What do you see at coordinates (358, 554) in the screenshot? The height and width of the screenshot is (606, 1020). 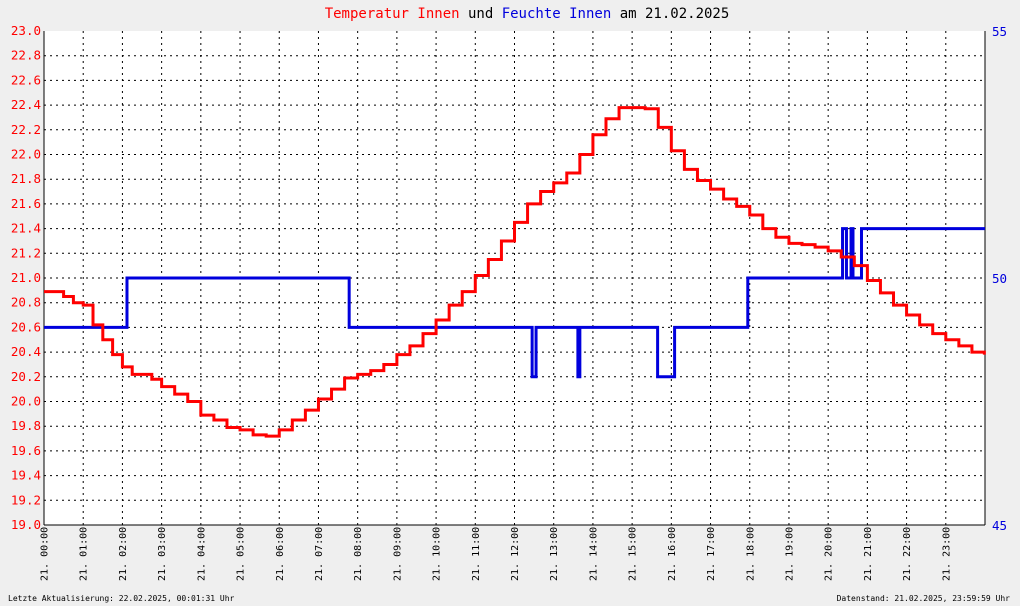 I see `x-tick-label: 21. 08:00` at bounding box center [358, 554].